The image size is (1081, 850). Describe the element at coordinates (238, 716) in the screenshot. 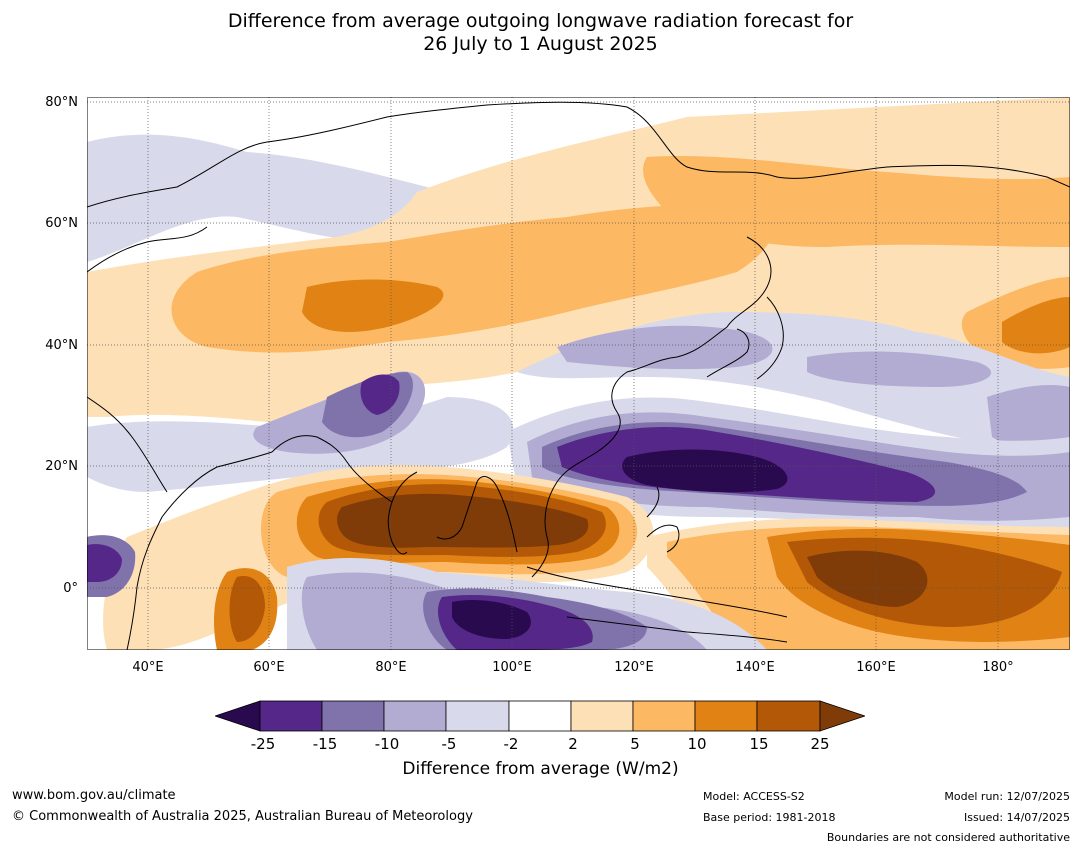

I see `colorbar-extend-low` at that location.